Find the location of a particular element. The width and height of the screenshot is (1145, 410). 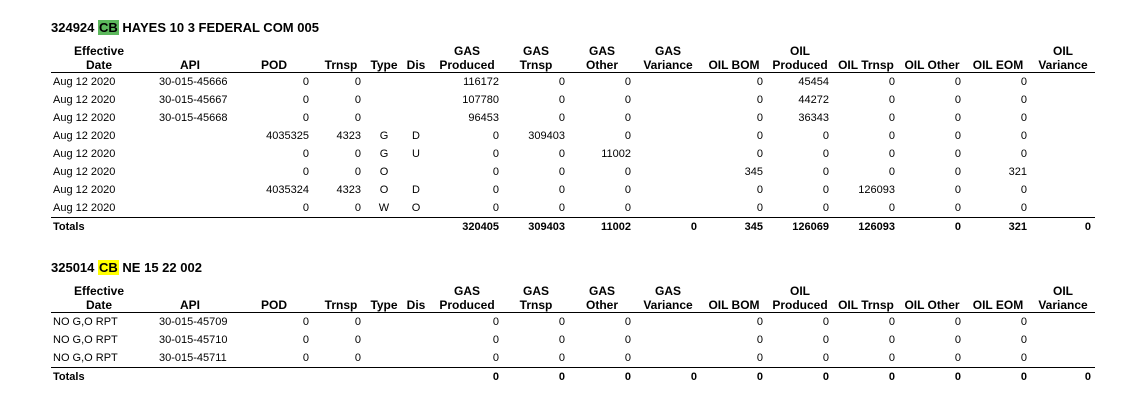

well-name: HAYES 10 3 FEDERAL COM 005 is located at coordinates (220, 27).